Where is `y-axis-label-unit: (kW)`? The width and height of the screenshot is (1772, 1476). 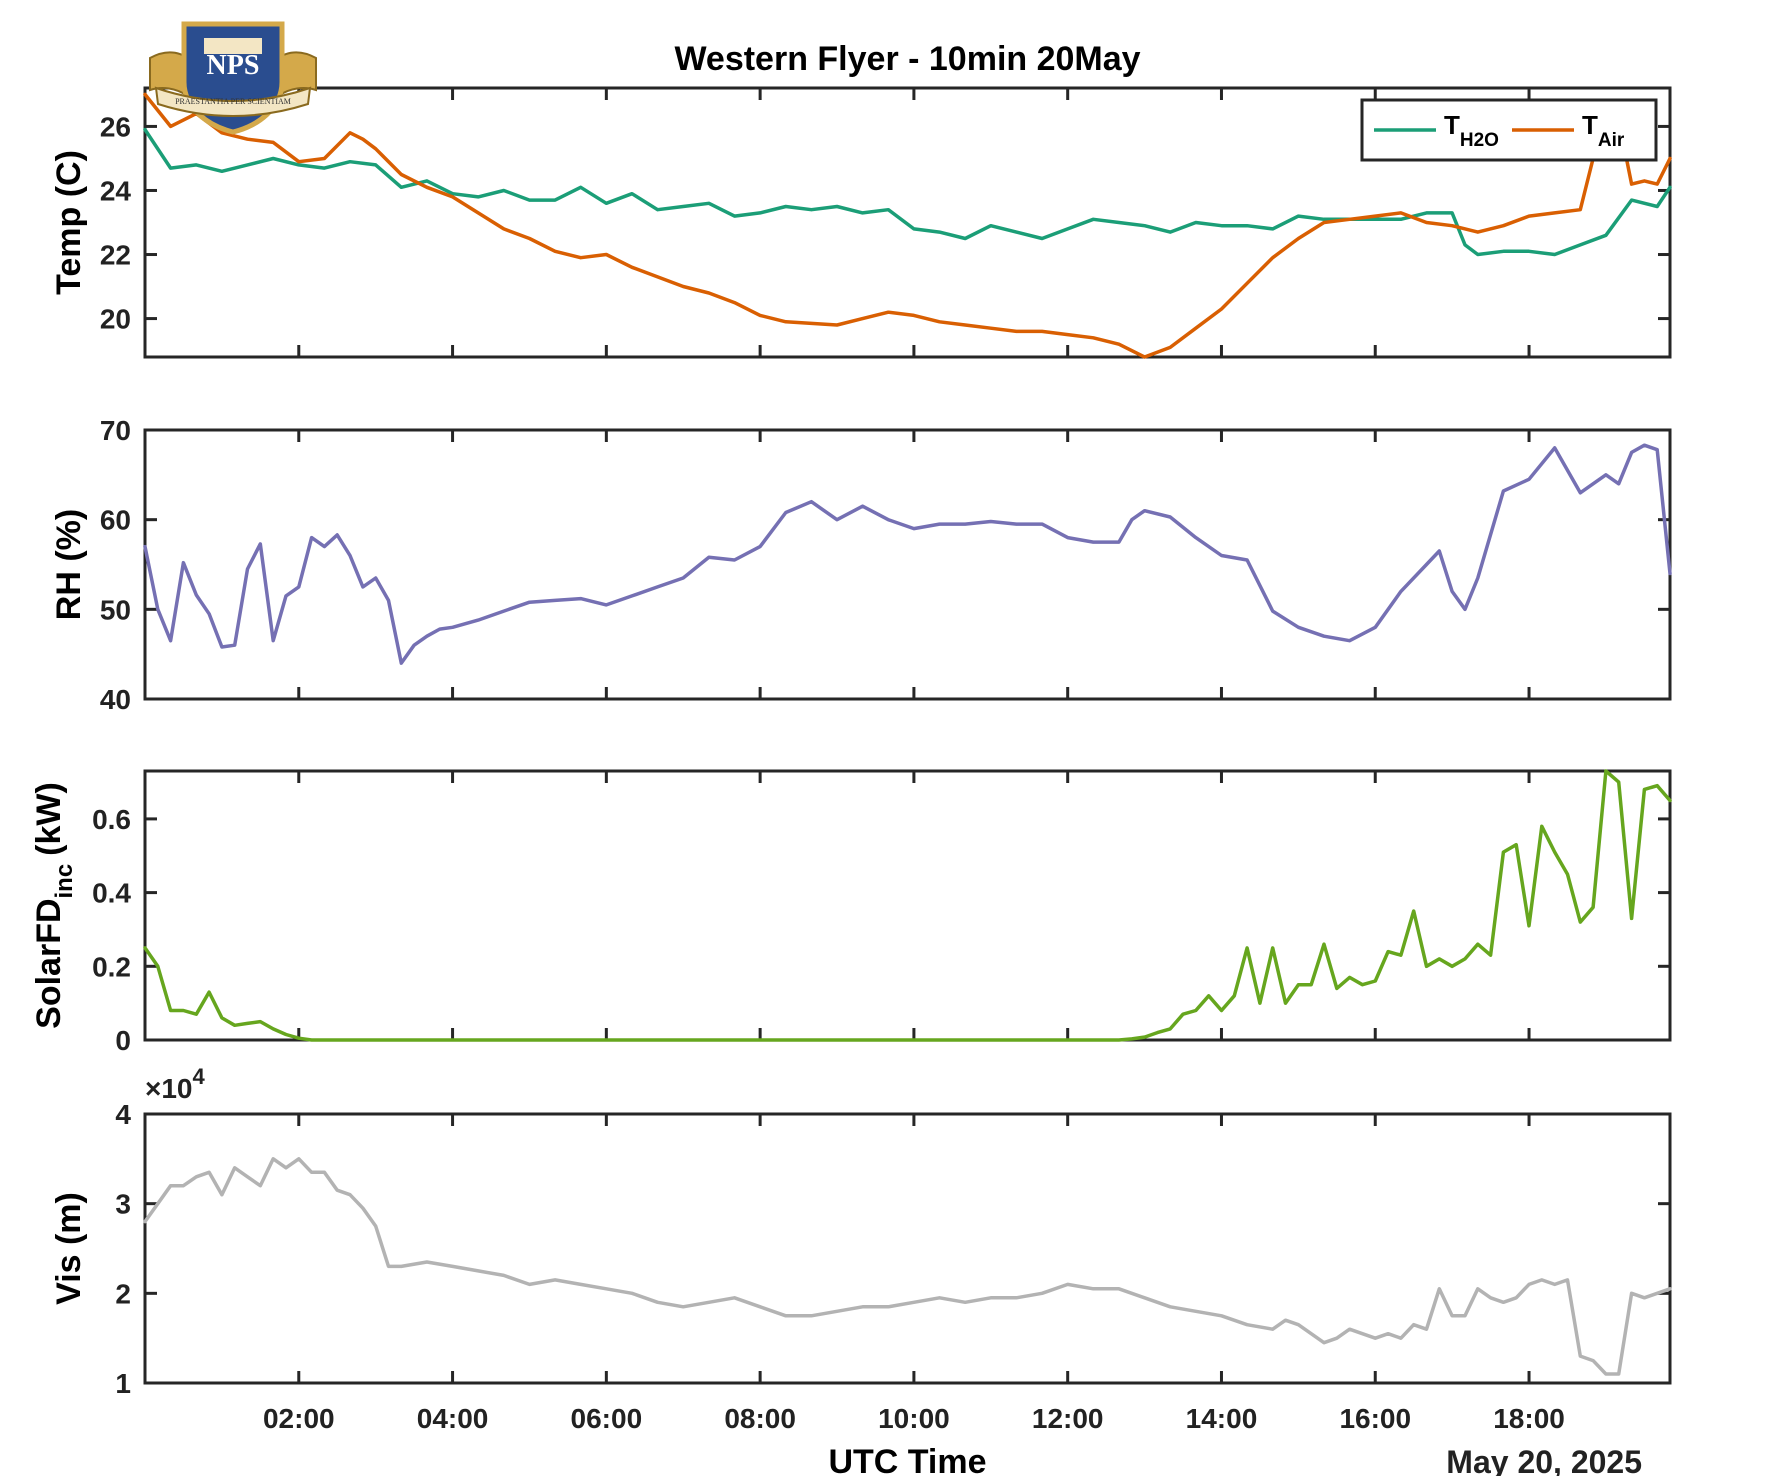
y-axis-label-unit: (kW) is located at coordinates (49, 819).